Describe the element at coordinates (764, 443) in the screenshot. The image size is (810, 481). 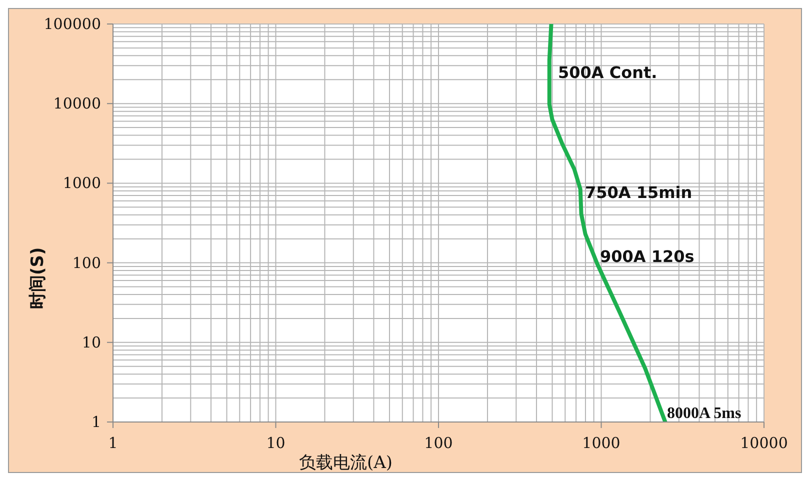
I see `x-tick-label: 10000` at that location.